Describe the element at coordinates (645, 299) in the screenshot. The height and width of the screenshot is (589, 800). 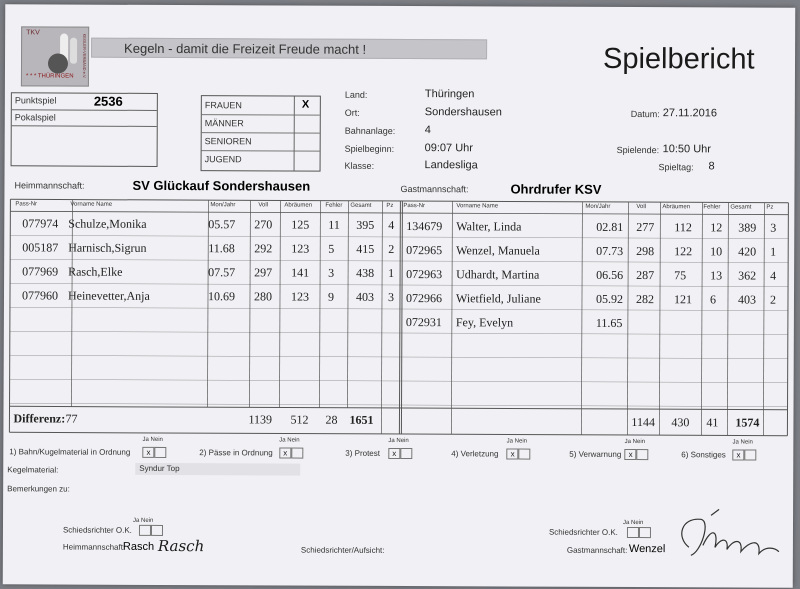
I see `voll-cell: 282` at that location.